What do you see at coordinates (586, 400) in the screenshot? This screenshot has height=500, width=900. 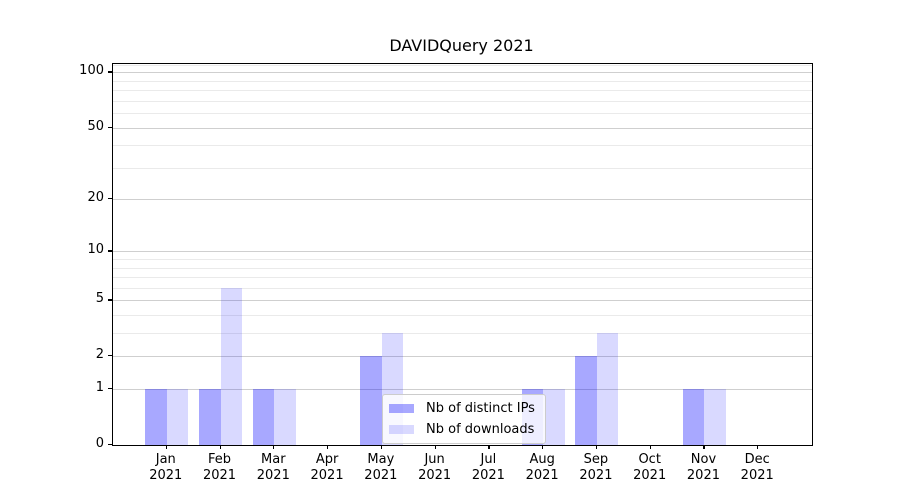 I see `bar-sep-distinct-ips` at bounding box center [586, 400].